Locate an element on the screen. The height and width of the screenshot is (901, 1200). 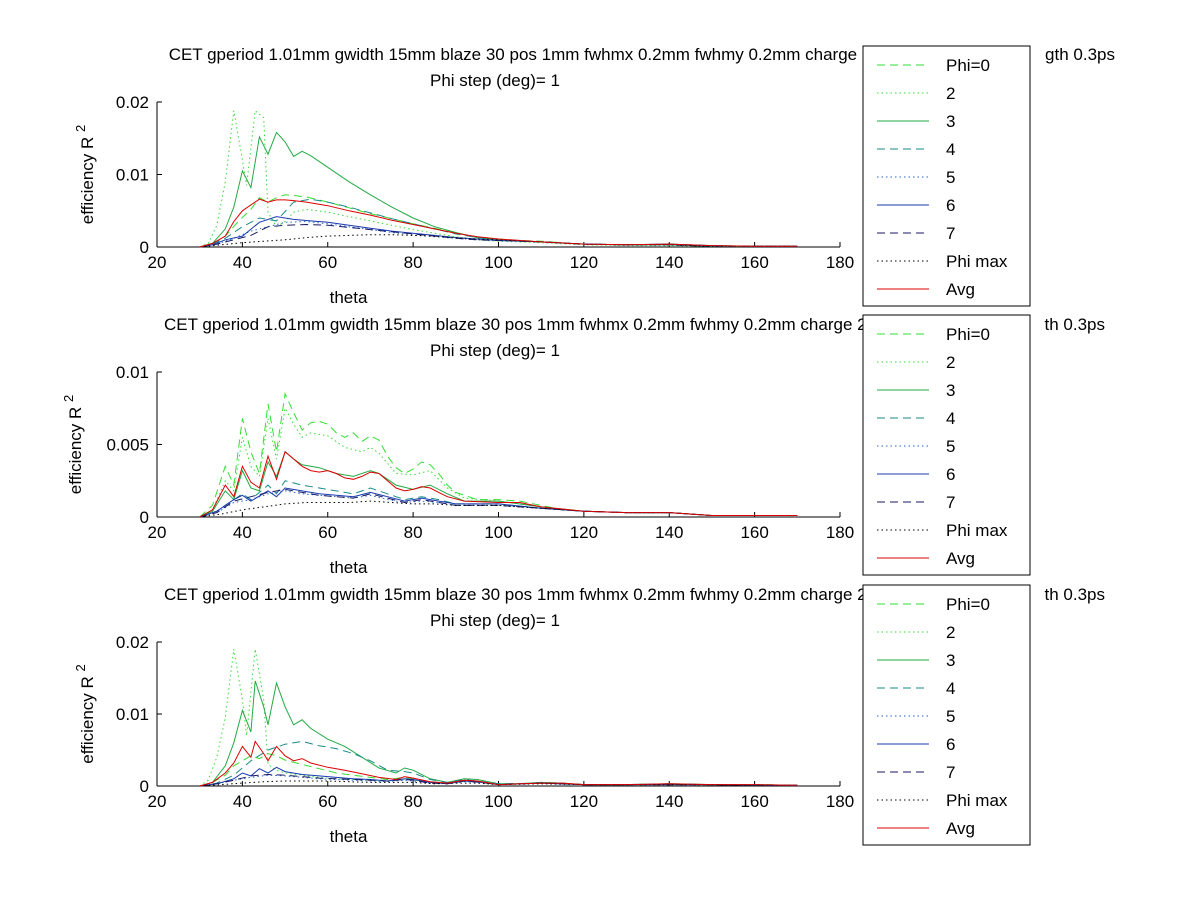
series-line-phi-max is located at coordinates (498, 509).